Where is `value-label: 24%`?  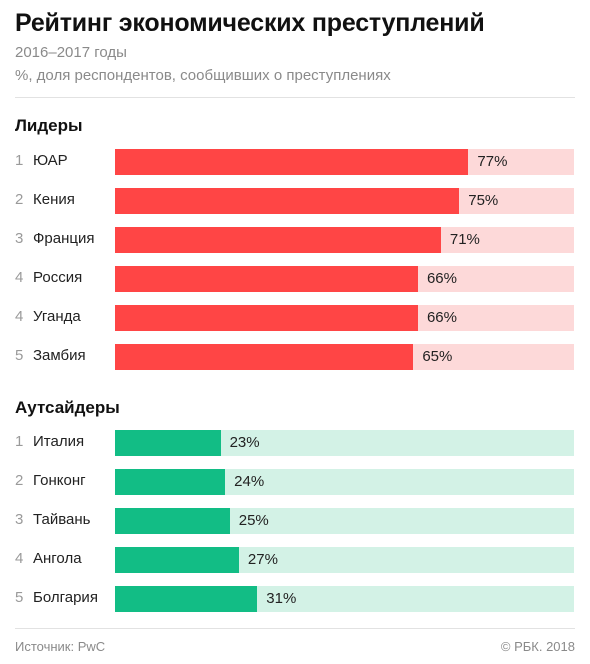 value-label: 24% is located at coordinates (249, 481).